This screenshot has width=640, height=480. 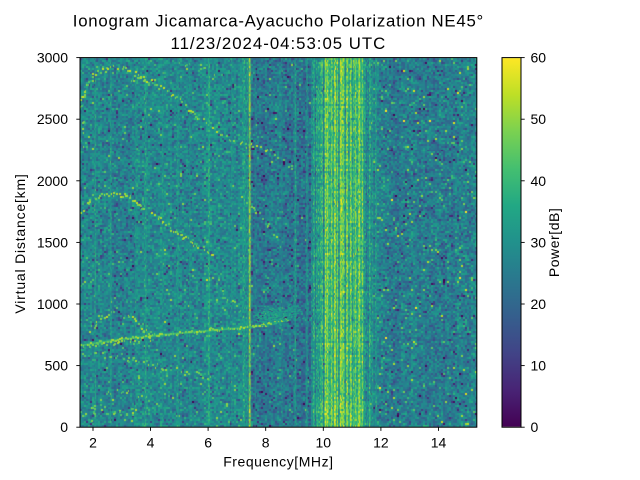 I want to click on svg-text: 1500, so click(x=52, y=242).